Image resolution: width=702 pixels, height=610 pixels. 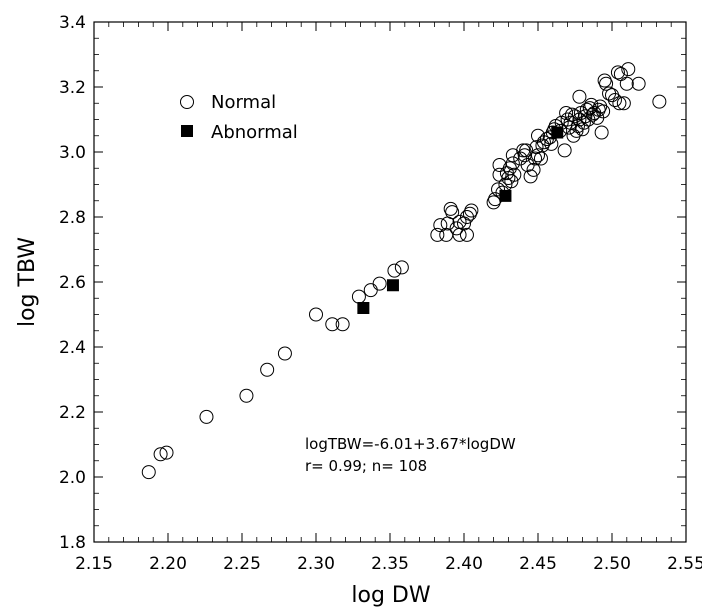 I want to click on legend-abnormal-marker, so click(x=187, y=131).